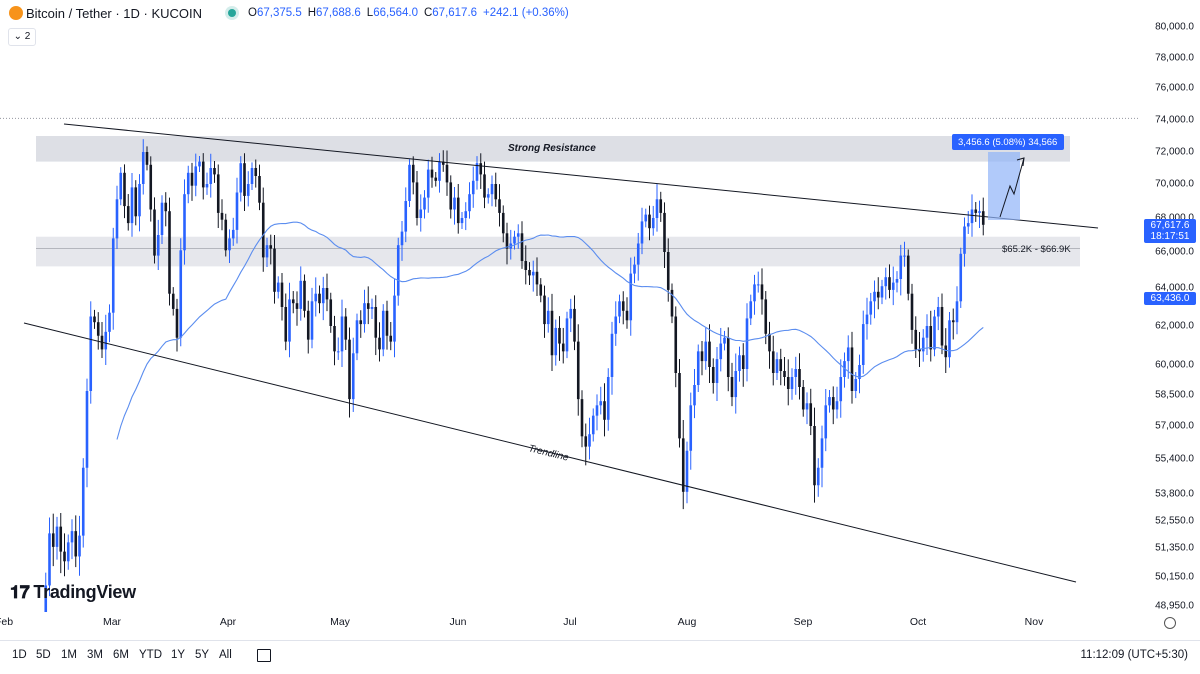 This screenshot has height=674, width=1200. Describe the element at coordinates (22, 37) in the screenshot. I see `indicator-toggle-button: ⌄ 2` at that location.